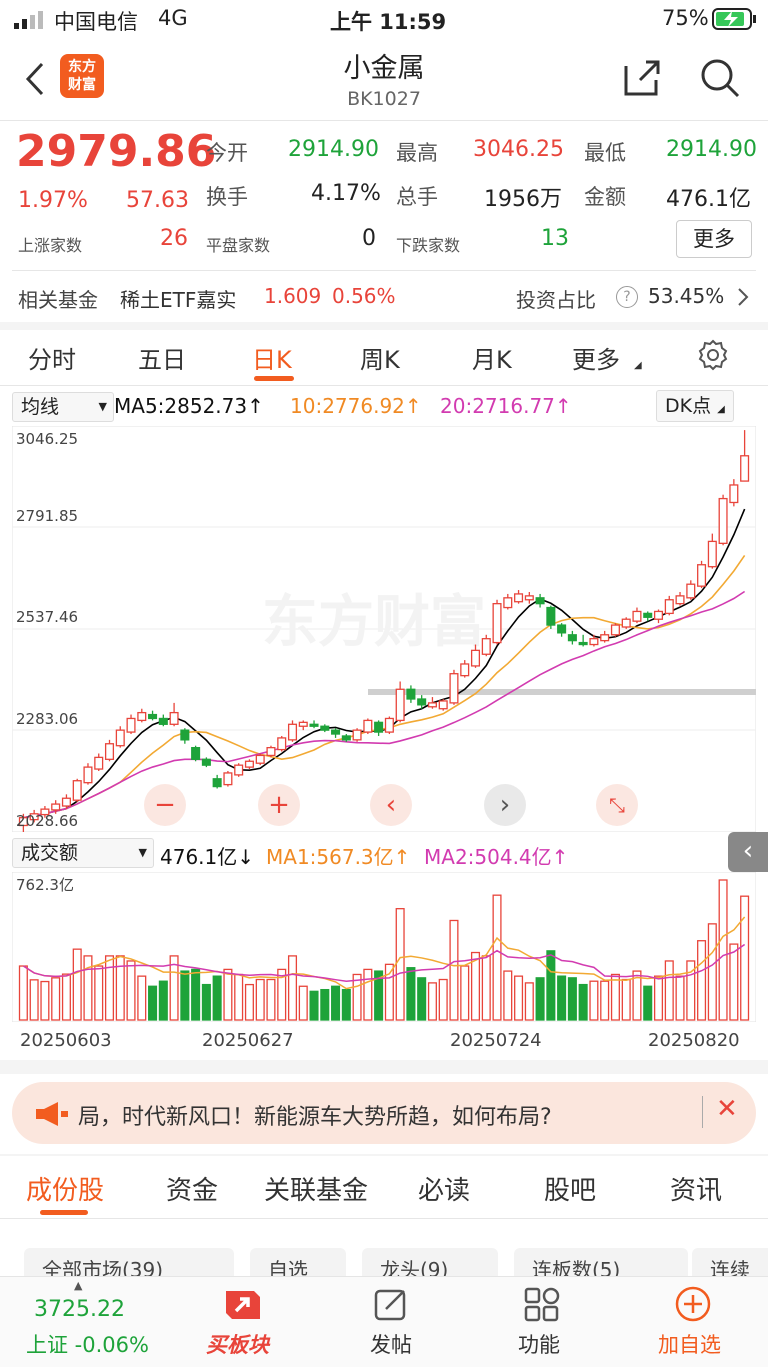  I want to click on buy-sector-icon, so click(243, 1306).